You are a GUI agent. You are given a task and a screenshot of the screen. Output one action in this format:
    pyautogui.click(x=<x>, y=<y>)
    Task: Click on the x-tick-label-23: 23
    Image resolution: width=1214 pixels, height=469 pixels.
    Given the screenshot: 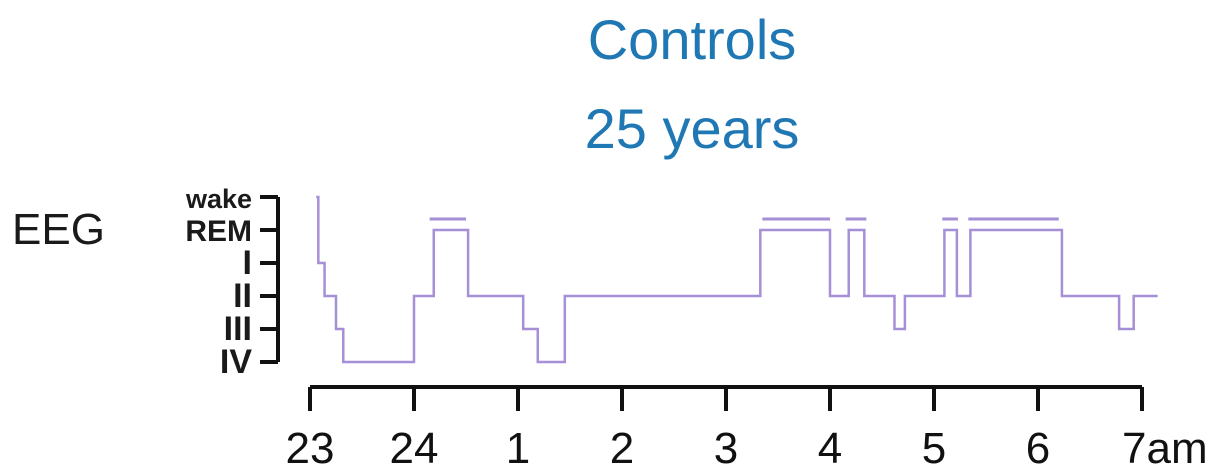 What is the action you would take?
    pyautogui.click(x=310, y=446)
    